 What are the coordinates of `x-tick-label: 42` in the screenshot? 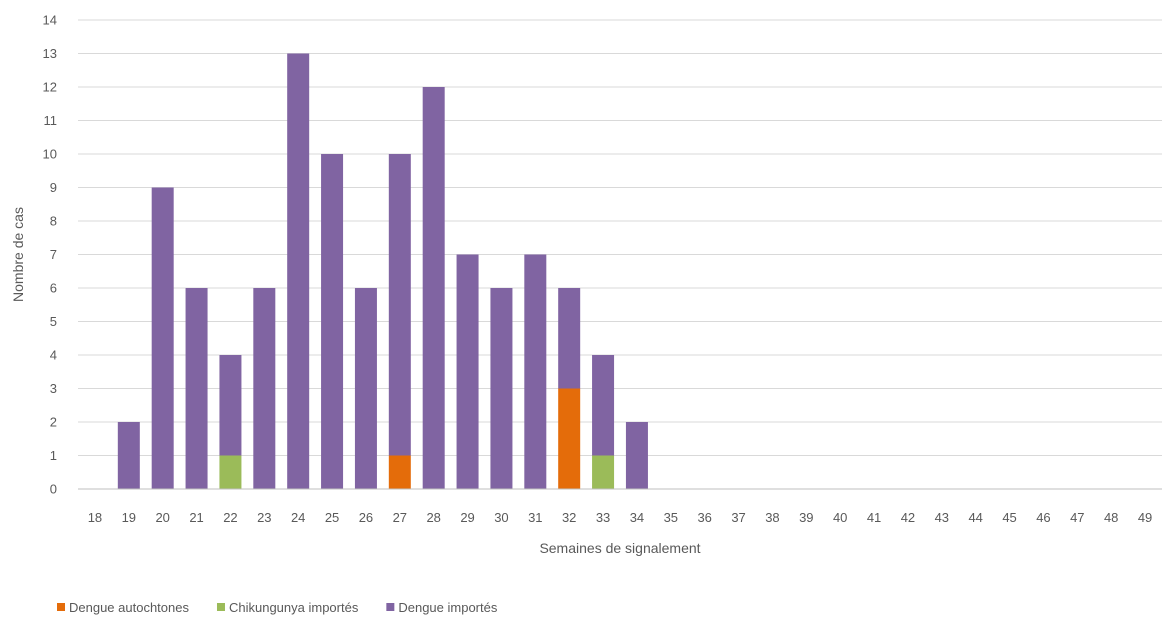 It's located at (908, 517).